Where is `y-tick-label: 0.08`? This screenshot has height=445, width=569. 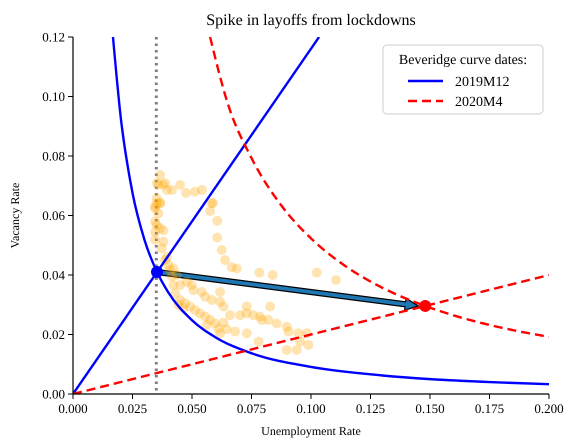
y-tick-label: 0.08 is located at coordinates (53, 156).